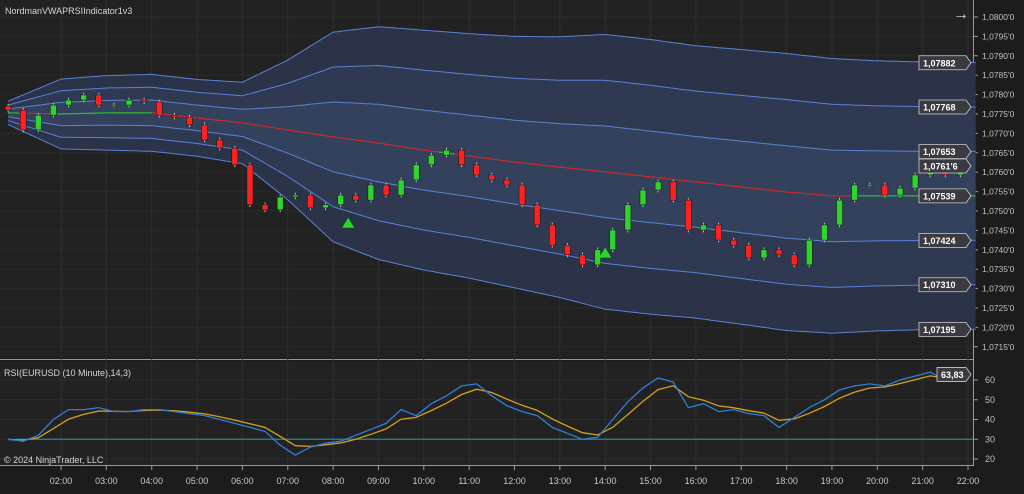 This screenshot has height=494, width=1024. What do you see at coordinates (786, 481) in the screenshot?
I see `time-tick-label: 18:00` at bounding box center [786, 481].